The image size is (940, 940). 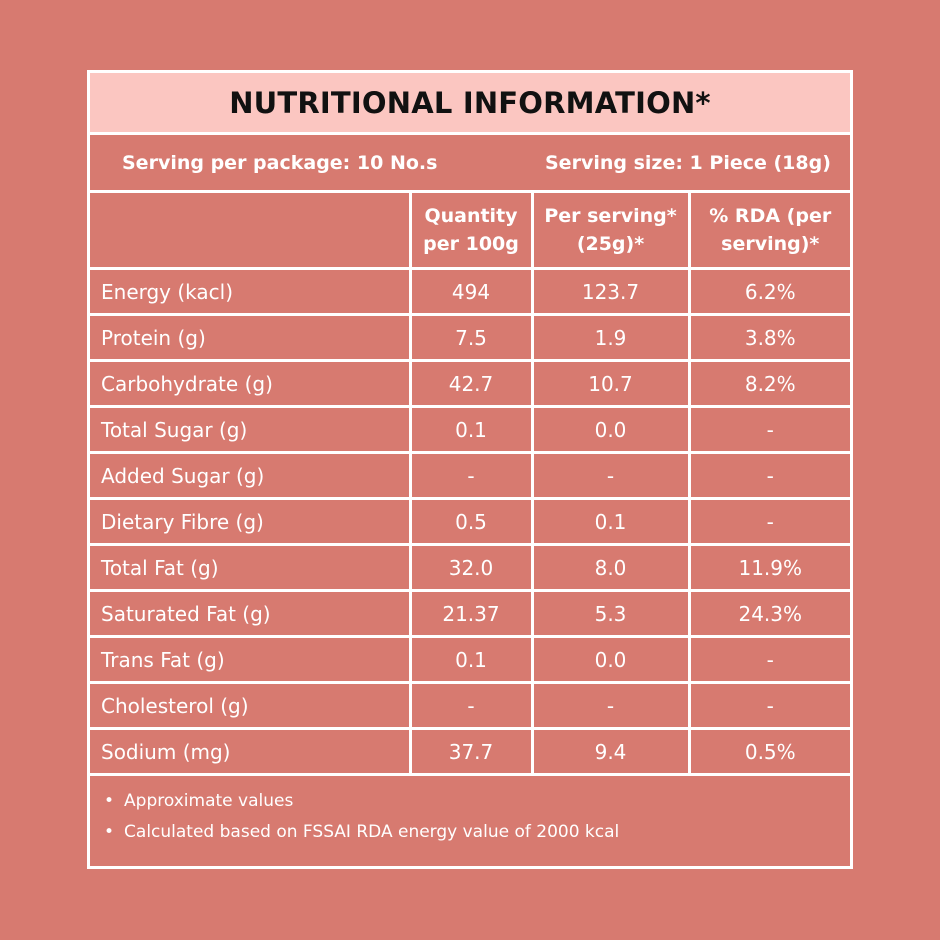 I want to click on table-row: Protein (g) 7.5 1.9 3.8%, so click(x=470, y=337).